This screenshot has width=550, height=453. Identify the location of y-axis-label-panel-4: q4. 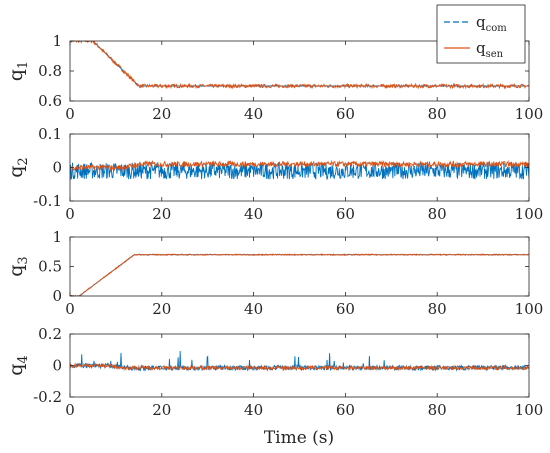
(18, 365).